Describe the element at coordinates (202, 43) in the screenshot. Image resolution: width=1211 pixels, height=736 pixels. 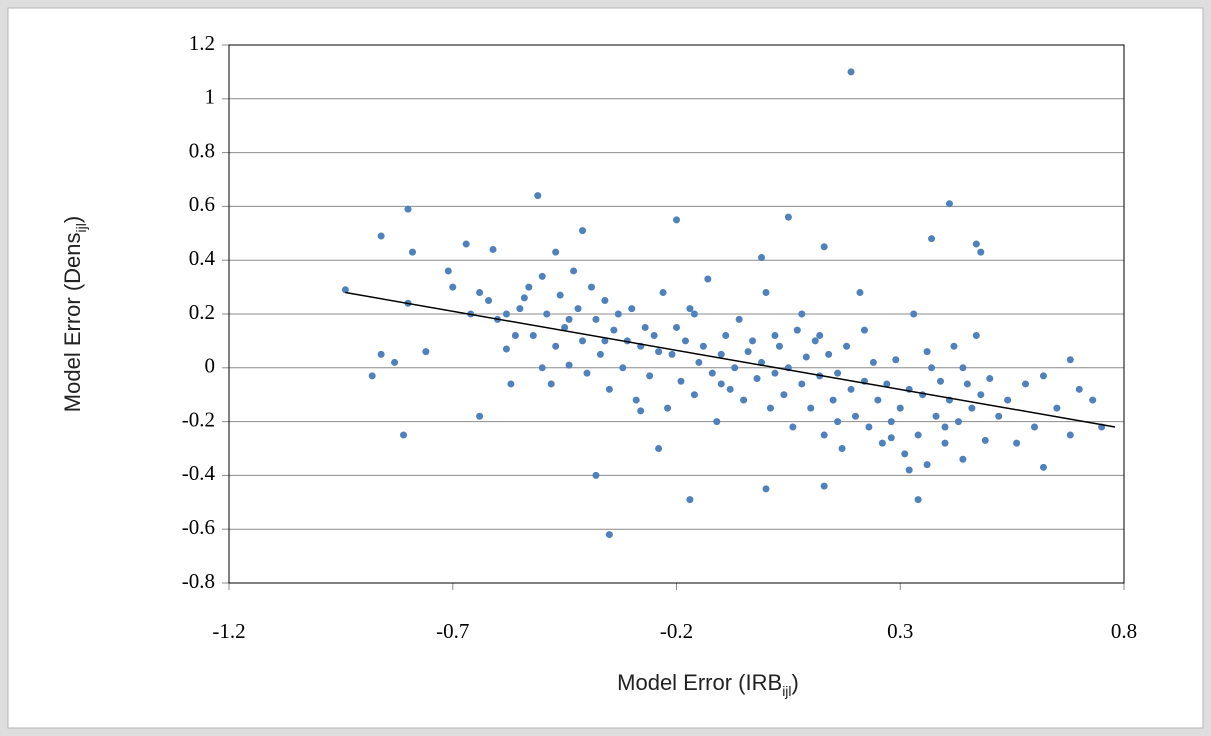
I see `y-tick-label: 1.2` at that location.